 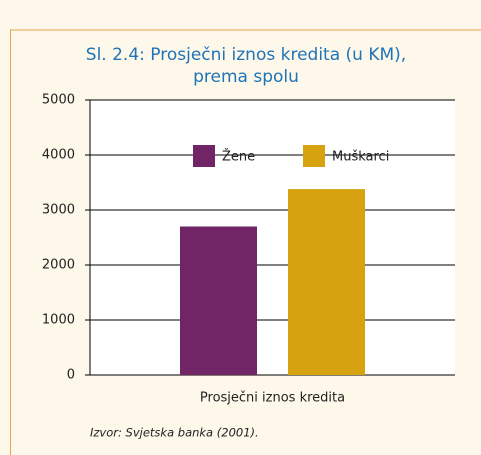 What do you see at coordinates (58, 100) in the screenshot?
I see `y-tick-label: 5000` at bounding box center [58, 100].